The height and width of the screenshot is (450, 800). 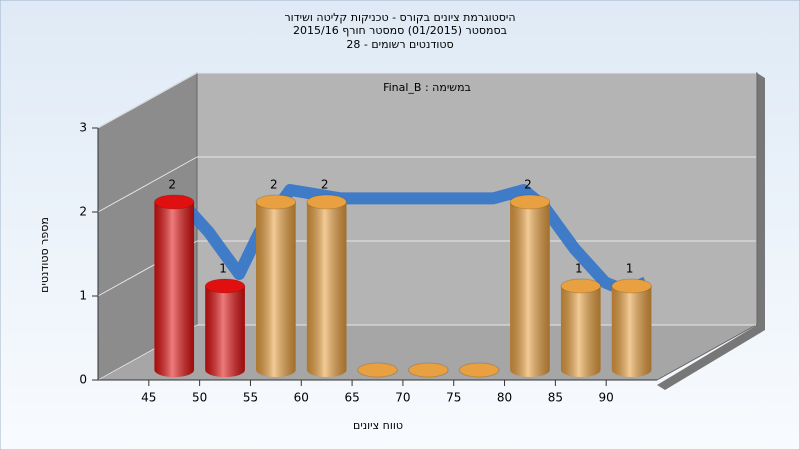 I want to click on x-tick-label: 60, so click(x=301, y=398).